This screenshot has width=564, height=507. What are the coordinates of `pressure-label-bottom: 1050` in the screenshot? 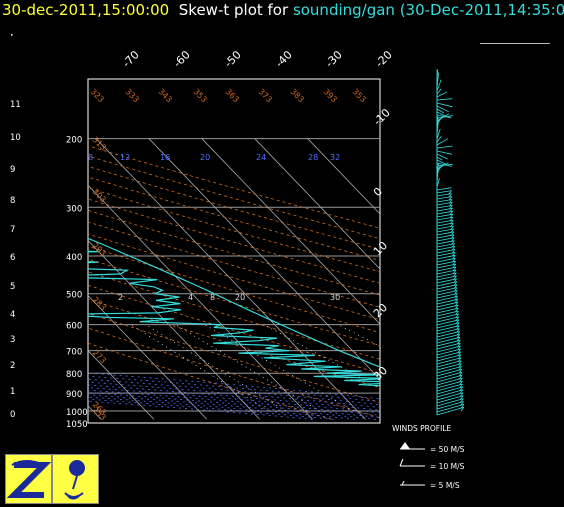 It's located at (77, 425).